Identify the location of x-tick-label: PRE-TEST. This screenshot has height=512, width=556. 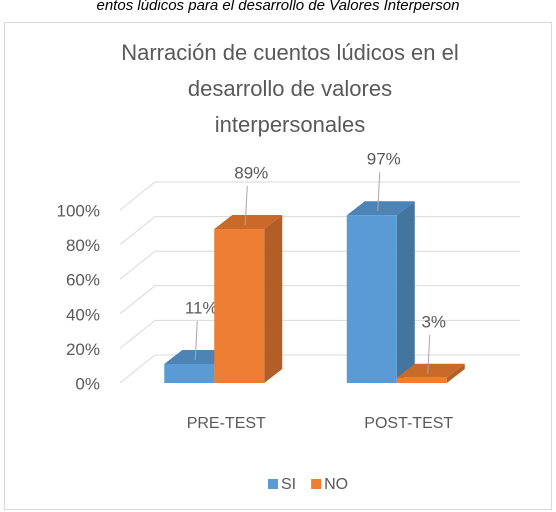
(226, 423).